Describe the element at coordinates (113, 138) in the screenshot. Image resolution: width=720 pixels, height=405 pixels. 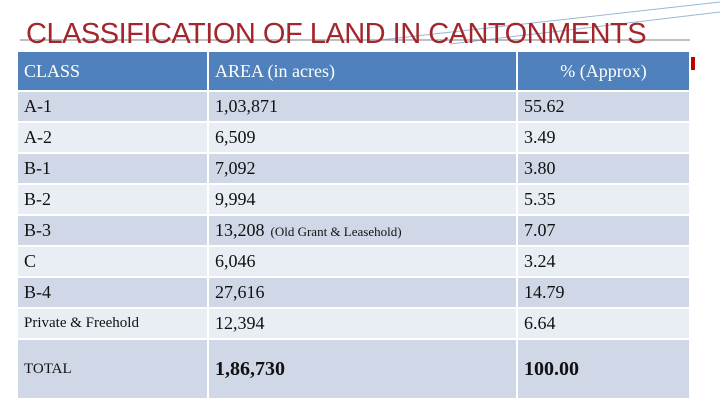
I see `class-cell: A-2` at that location.